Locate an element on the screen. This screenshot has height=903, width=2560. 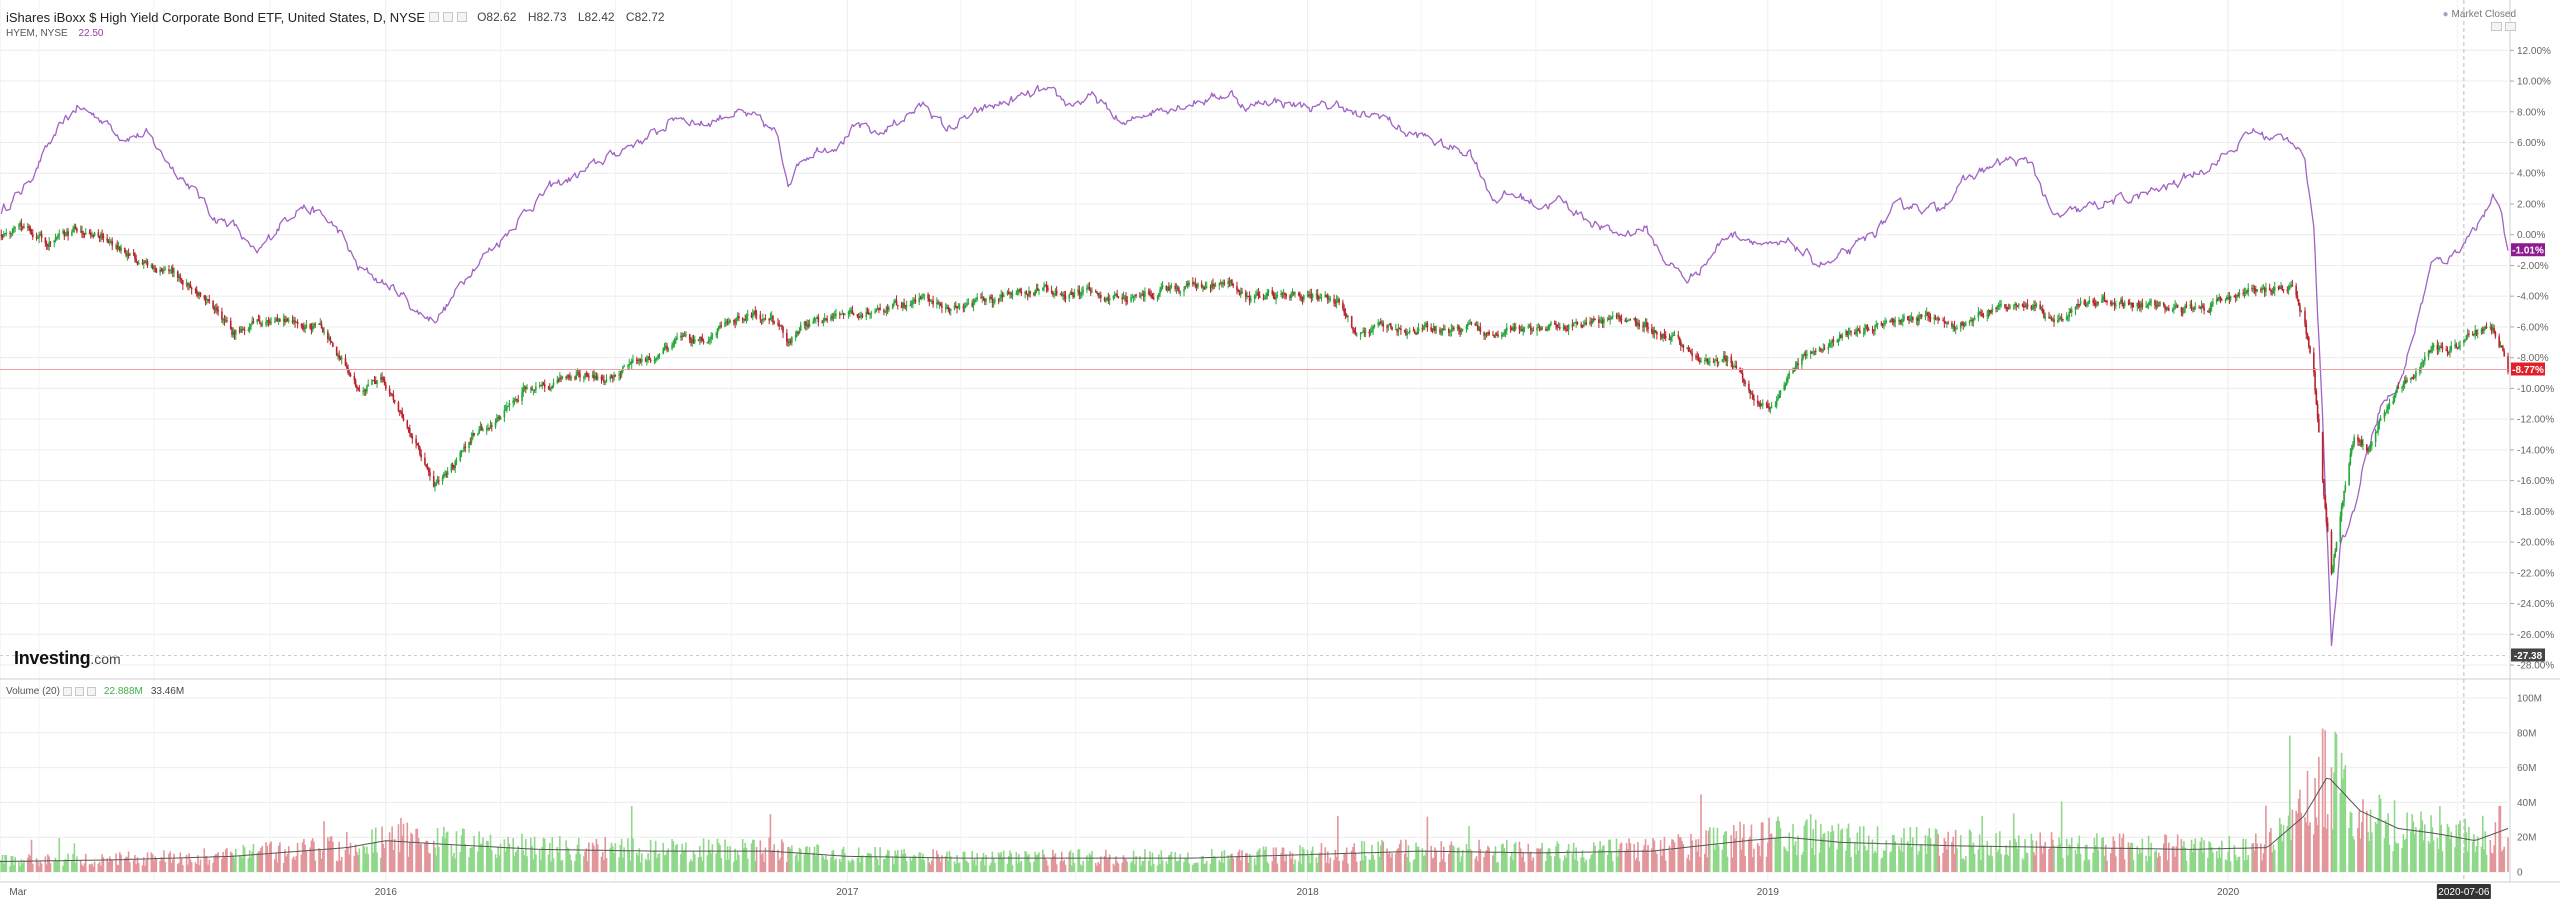
ohlc-values: O82.62 H82.73 L82.42 C82.72 is located at coordinates (575, 17).